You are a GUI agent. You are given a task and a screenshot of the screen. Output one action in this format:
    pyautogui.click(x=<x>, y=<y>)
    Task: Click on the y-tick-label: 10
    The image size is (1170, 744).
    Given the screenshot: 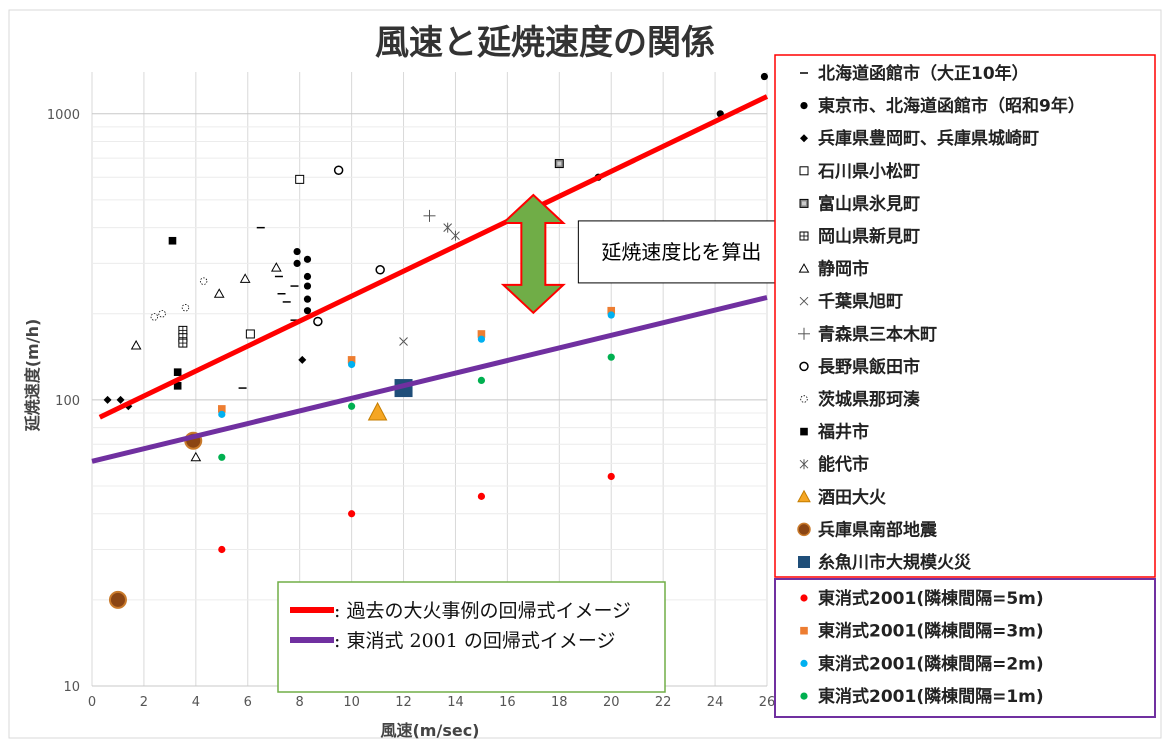 What is the action you would take?
    pyautogui.click(x=71, y=687)
    